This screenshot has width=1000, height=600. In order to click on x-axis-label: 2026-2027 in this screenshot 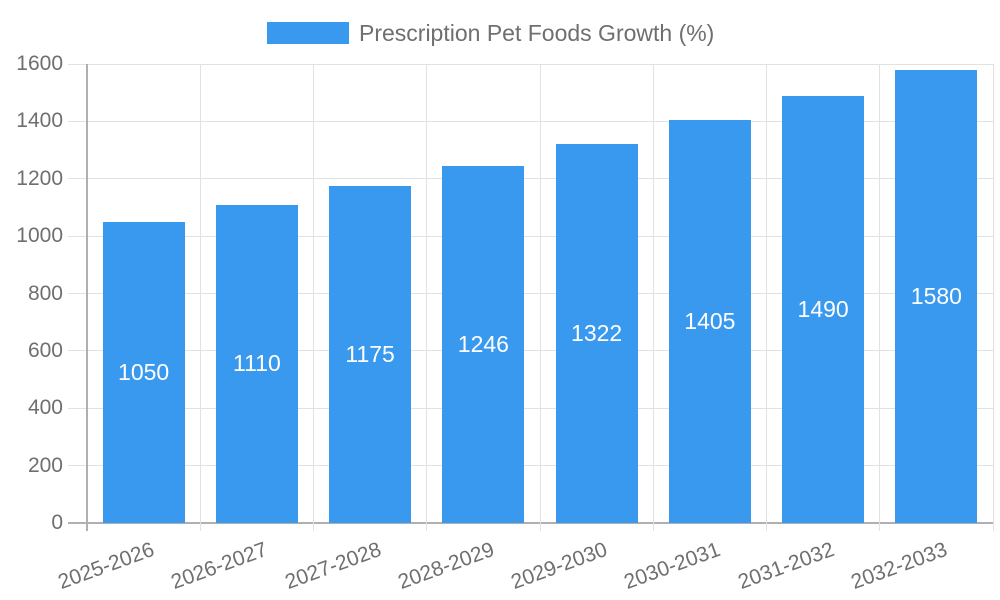, I will do `click(219, 566)`.